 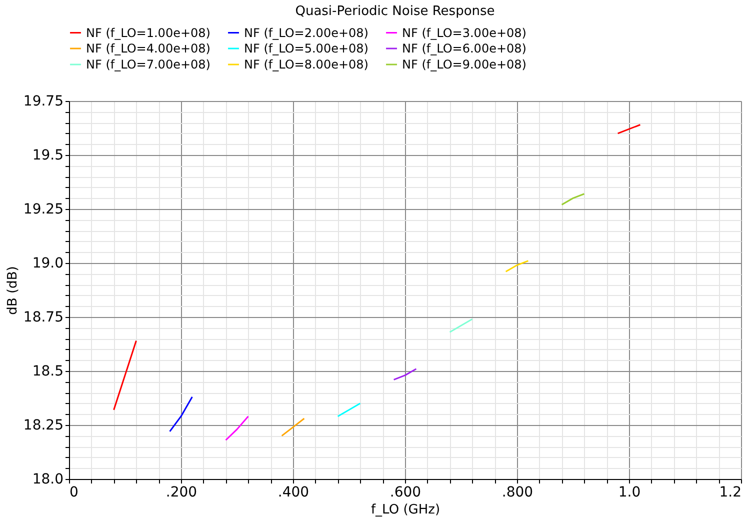 I want to click on x-tick-label: .600, so click(x=406, y=492).